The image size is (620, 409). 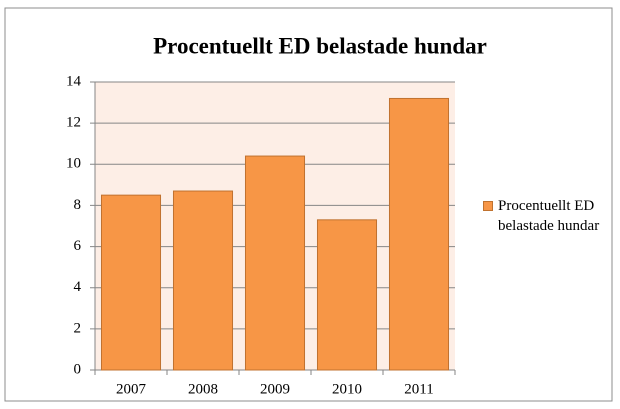 What do you see at coordinates (549, 216) in the screenshot?
I see `legend-label: Procentuellt ED belastade hundar` at bounding box center [549, 216].